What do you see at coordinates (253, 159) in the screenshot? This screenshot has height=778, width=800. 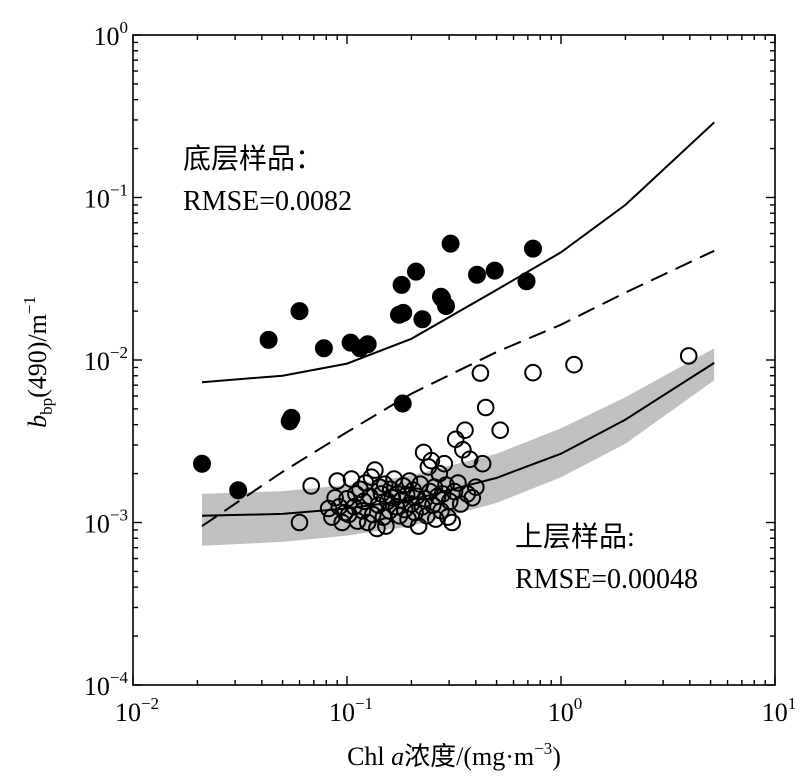 I see `bottom-layer-title: 底层样品：` at bounding box center [253, 159].